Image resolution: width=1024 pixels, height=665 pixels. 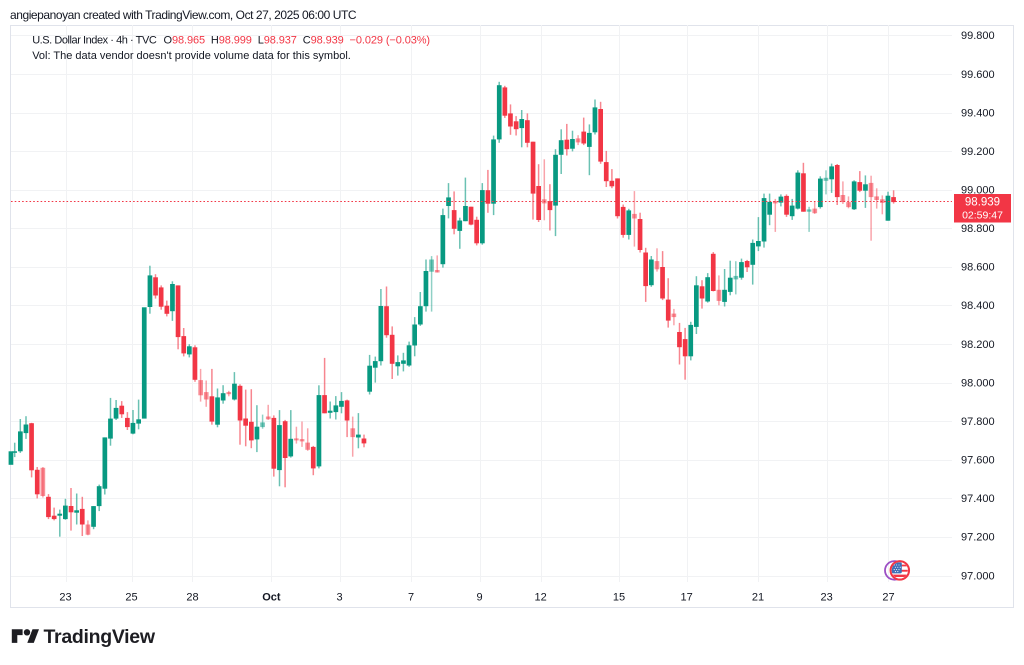 I want to click on svg-text: 17, so click(x=686, y=598).